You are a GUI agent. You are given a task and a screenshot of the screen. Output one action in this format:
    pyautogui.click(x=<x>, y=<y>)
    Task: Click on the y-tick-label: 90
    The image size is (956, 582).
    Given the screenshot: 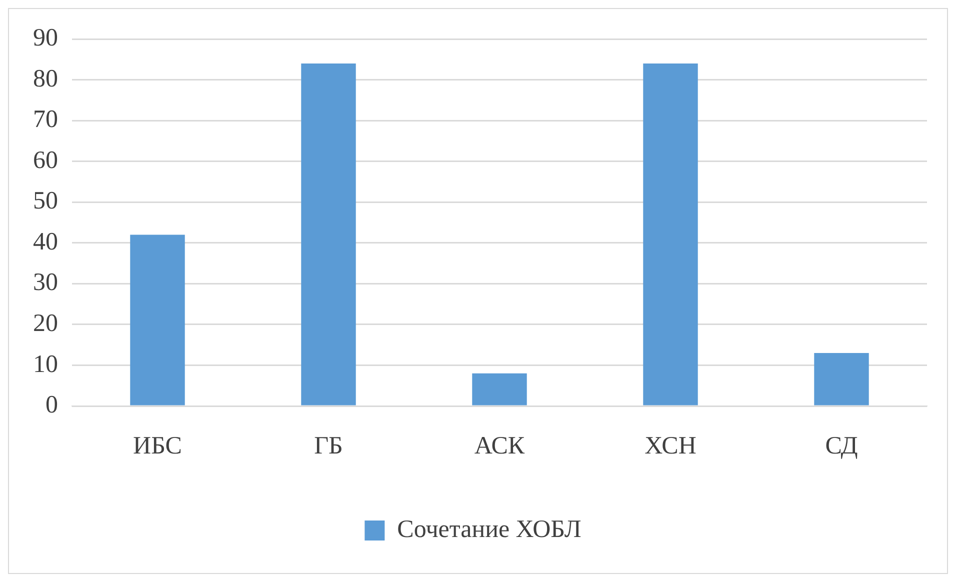 What is the action you would take?
    pyautogui.click(x=45, y=38)
    